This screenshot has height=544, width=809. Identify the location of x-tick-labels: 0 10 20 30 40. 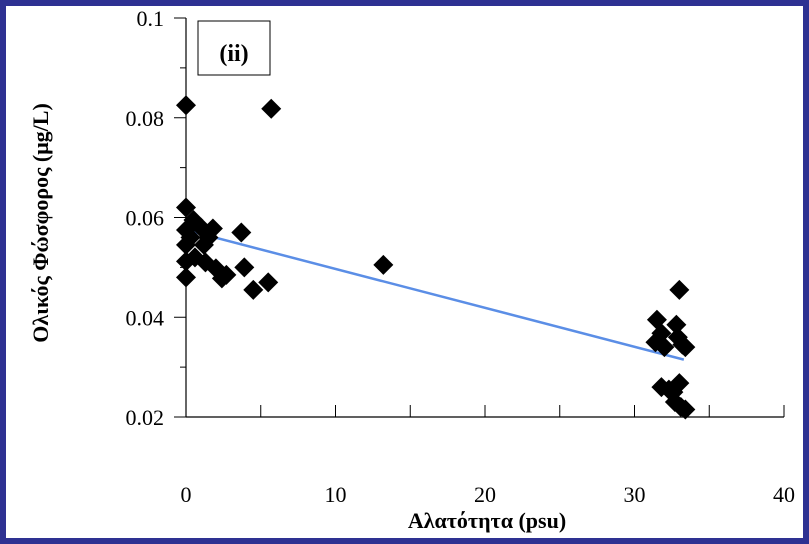
(488, 494).